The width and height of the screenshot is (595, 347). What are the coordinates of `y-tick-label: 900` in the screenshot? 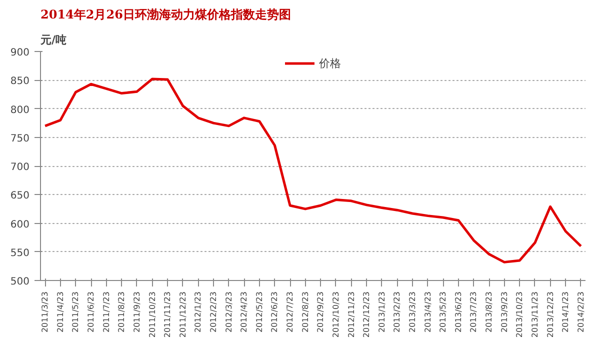 It's located at (20, 53).